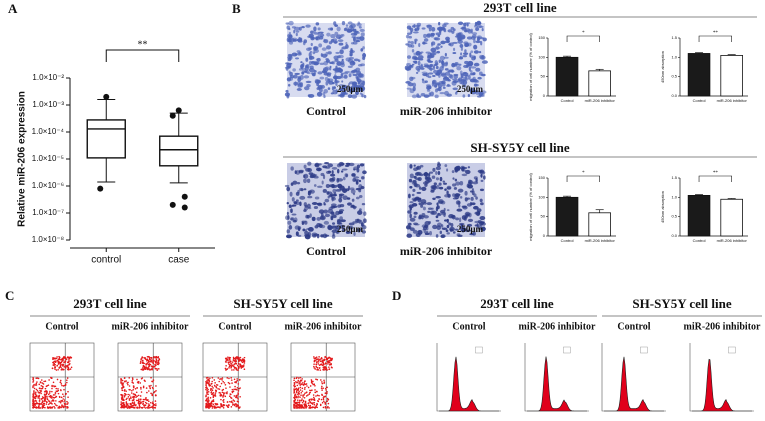  I want to click on image-caption: miR-206 inhibitor, so click(446, 251).